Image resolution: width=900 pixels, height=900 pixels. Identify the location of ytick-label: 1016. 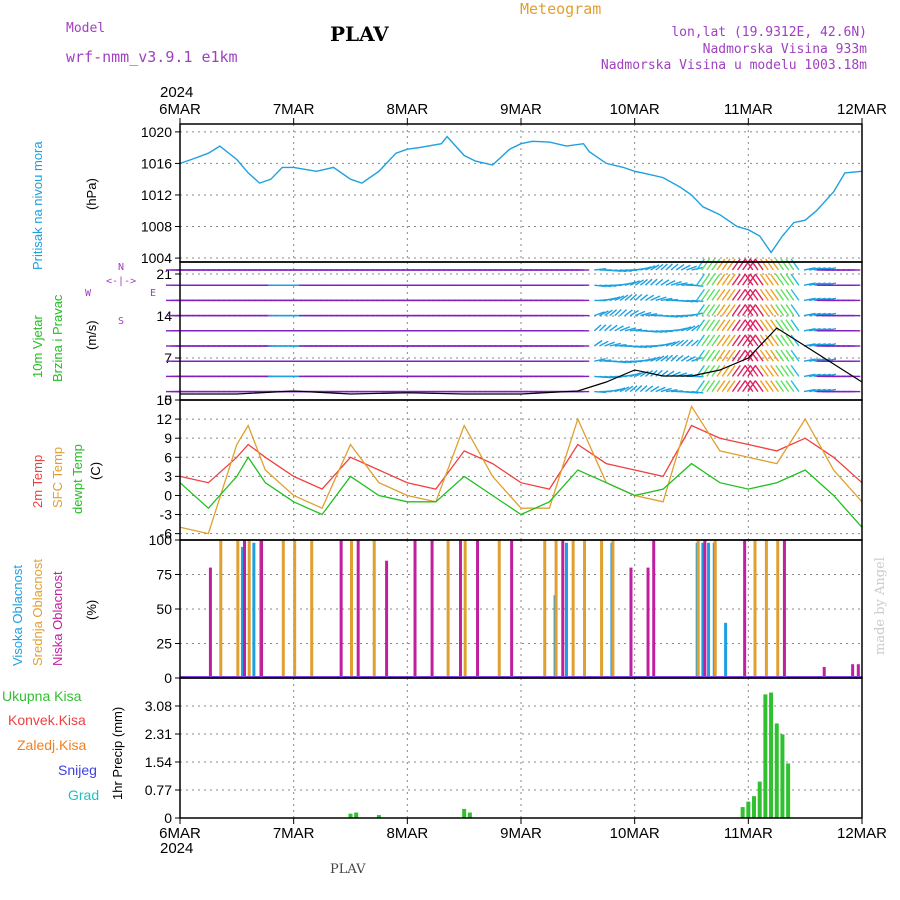
(156, 163).